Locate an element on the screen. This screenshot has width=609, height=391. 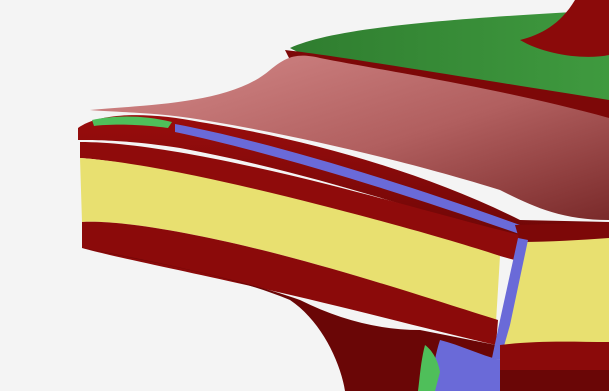
dark-red-lower-right is located at coordinates (552, 380).